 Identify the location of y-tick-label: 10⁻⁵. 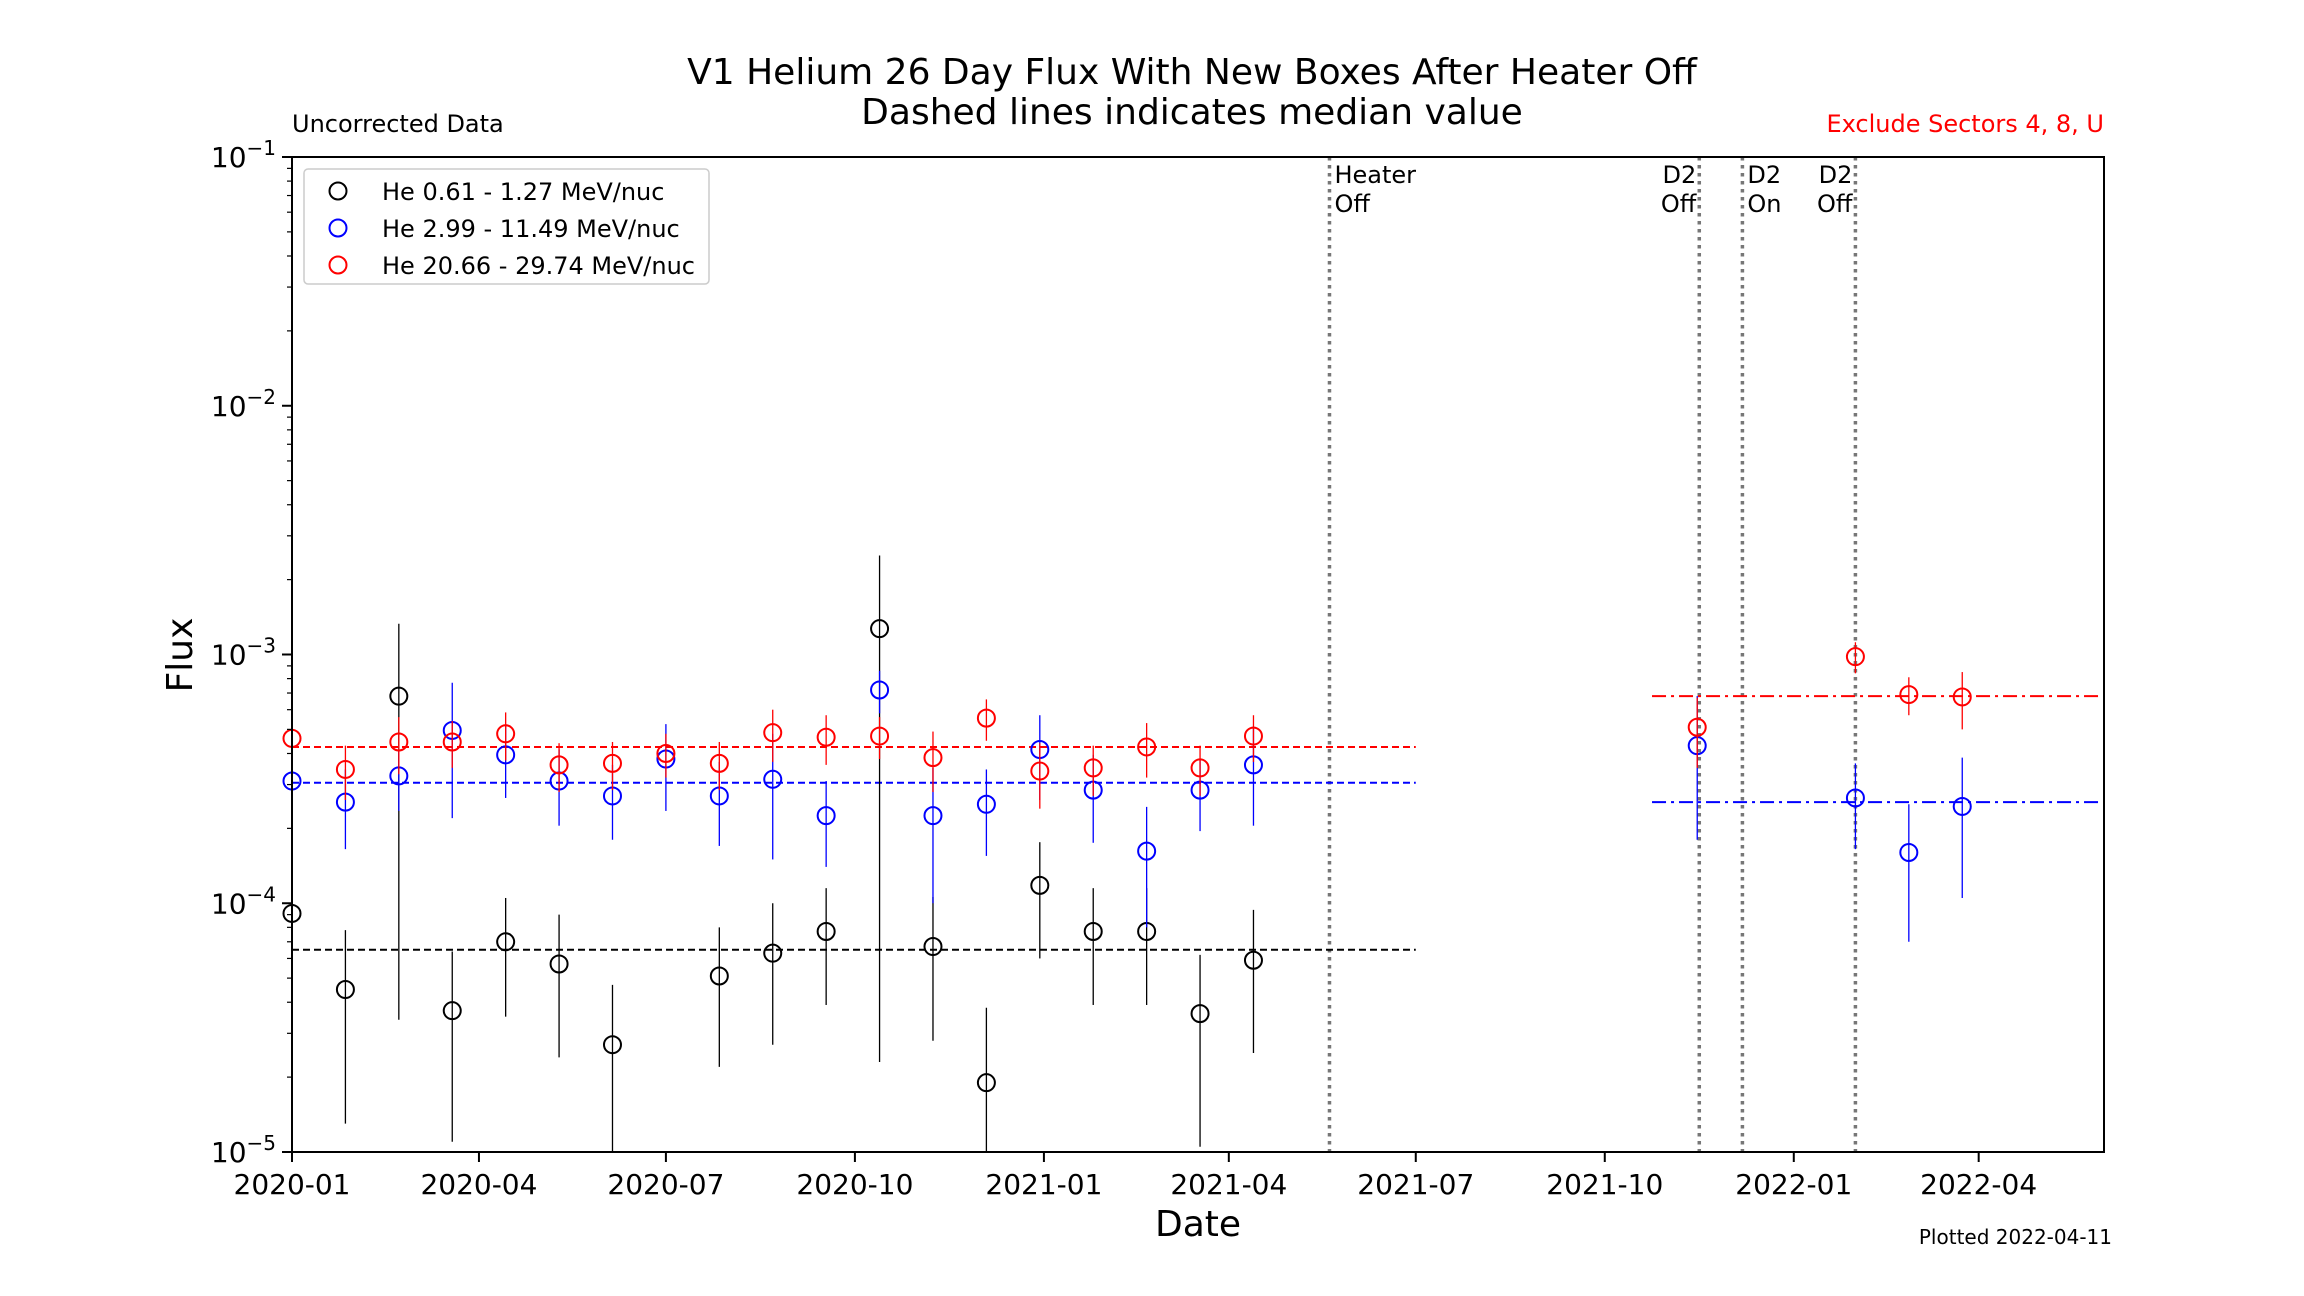
(243, 1150).